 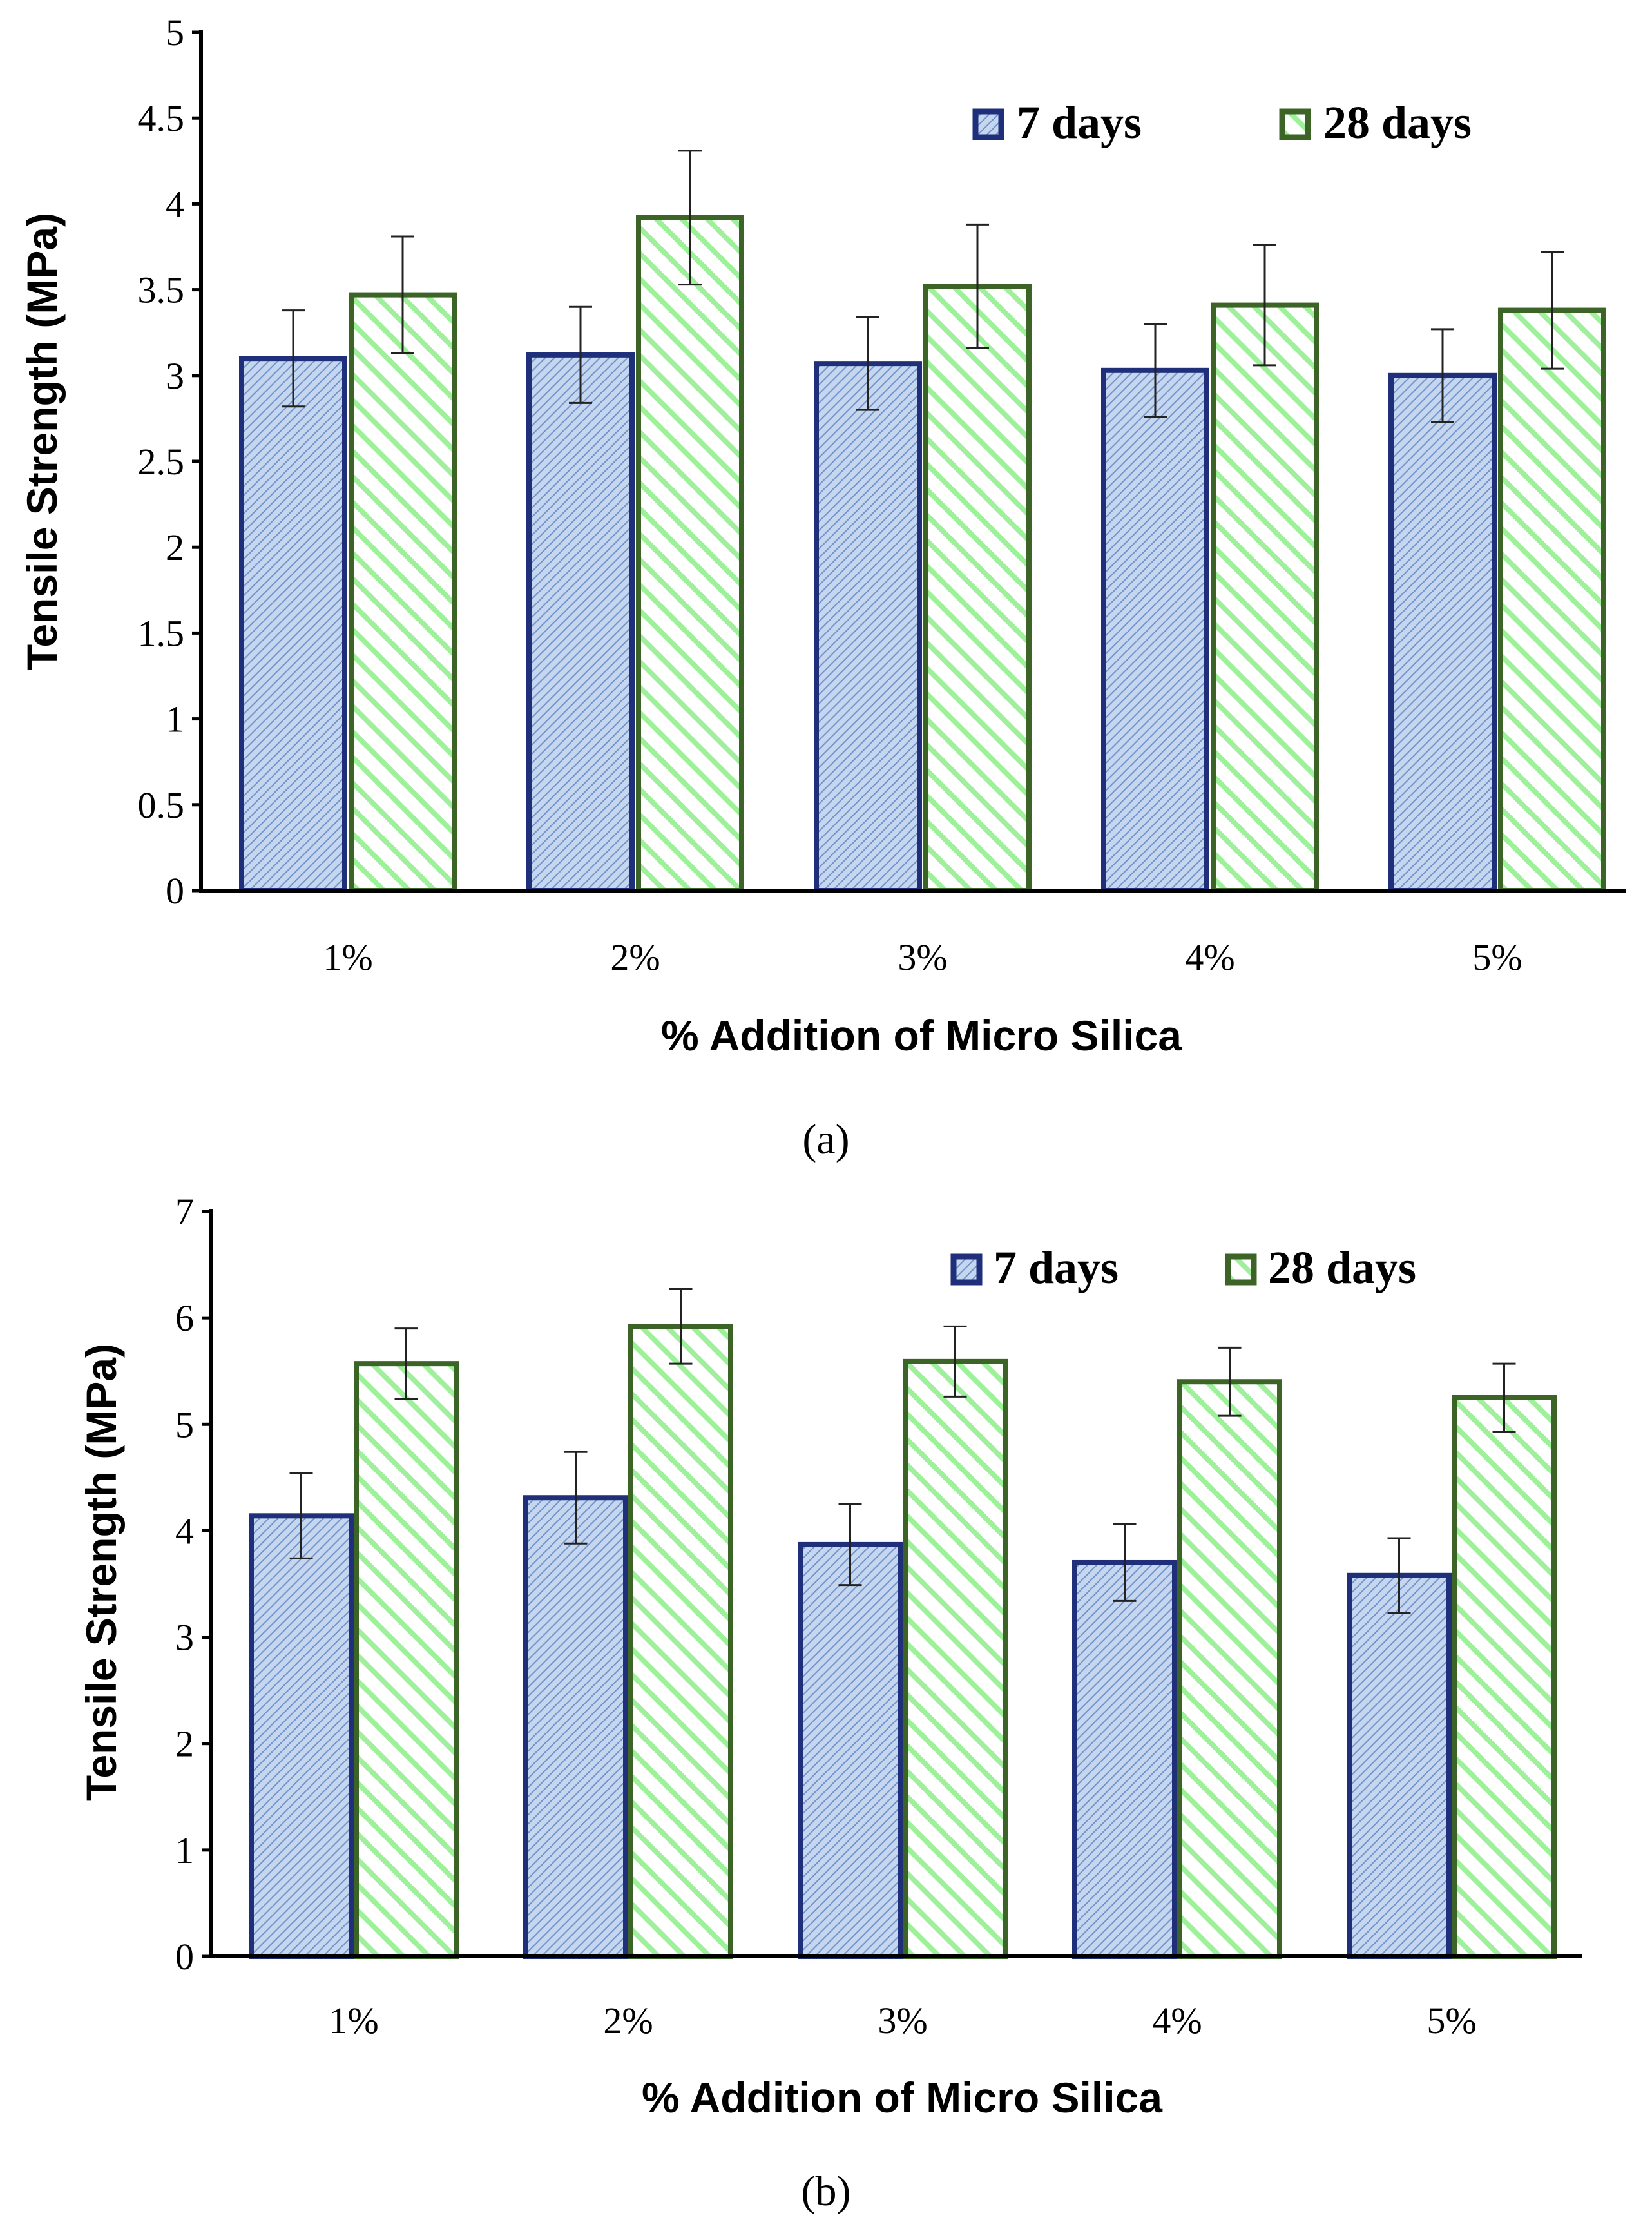 What do you see at coordinates (161, 118) in the screenshot?
I see `chart-a-ytick-label: 4.5` at bounding box center [161, 118].